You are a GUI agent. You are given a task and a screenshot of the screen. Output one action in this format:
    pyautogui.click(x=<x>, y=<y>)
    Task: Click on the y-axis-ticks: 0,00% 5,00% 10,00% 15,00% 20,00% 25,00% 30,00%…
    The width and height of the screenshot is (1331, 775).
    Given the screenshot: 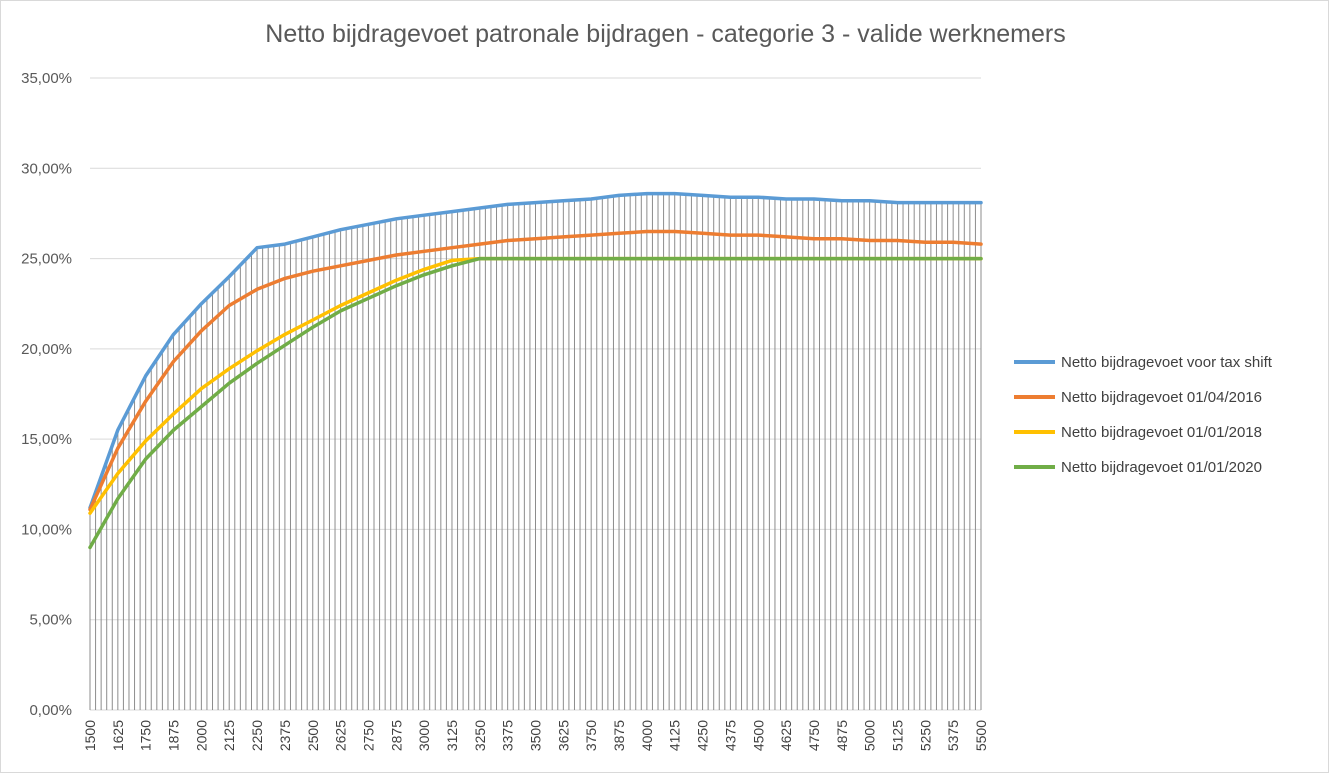 What is the action you would take?
    pyautogui.click(x=46, y=394)
    